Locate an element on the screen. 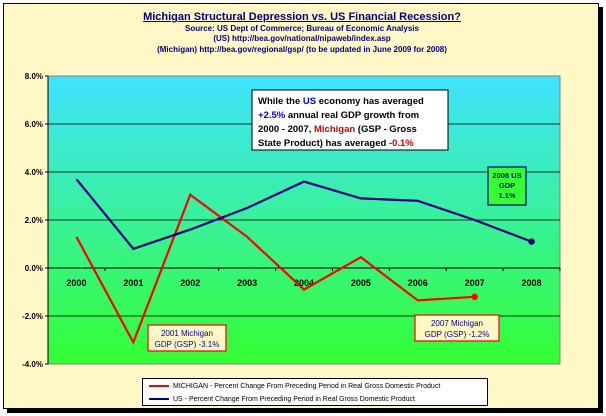 The height and width of the screenshot is (416, 606). annotation-us2008-line: 1.1% is located at coordinates (506, 195).